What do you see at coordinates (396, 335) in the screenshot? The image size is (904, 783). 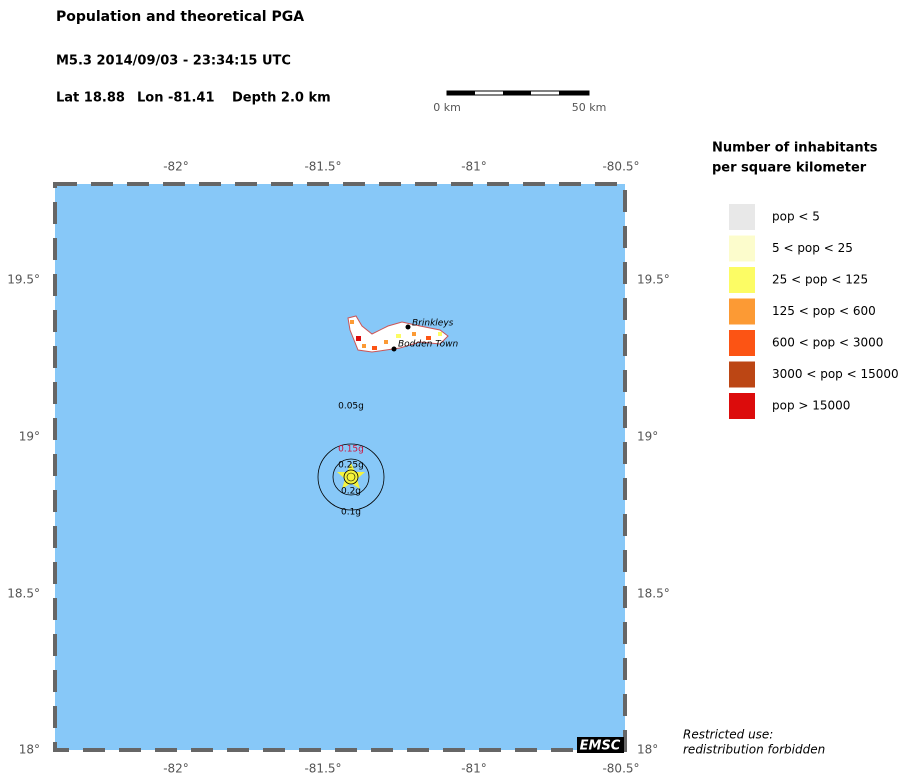 I see `population-dots` at bounding box center [396, 335].